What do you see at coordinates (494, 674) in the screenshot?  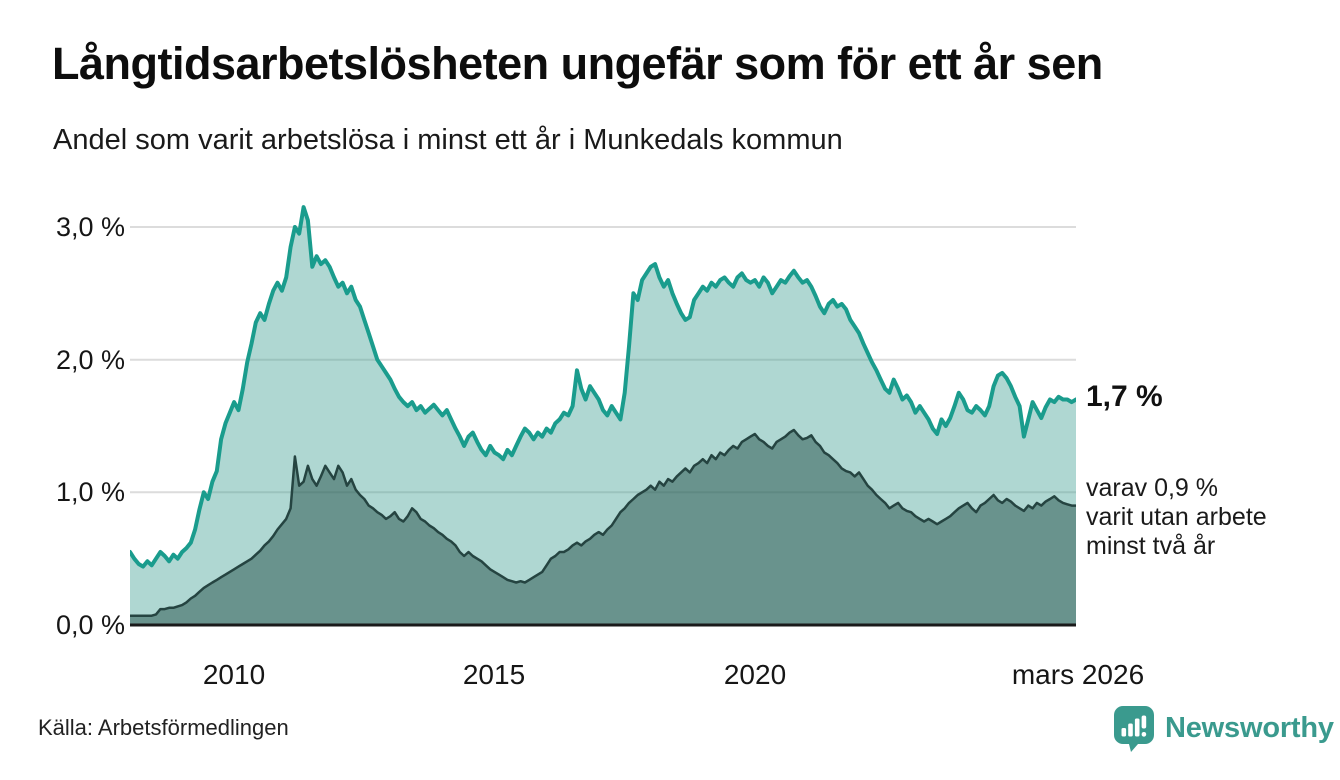 I see `x-tick-label-2015: 2015` at bounding box center [494, 674].